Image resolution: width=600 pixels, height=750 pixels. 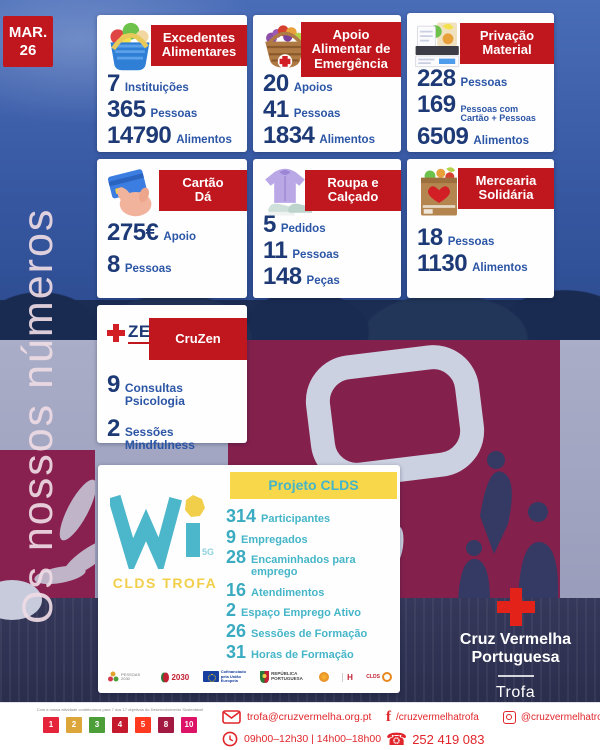 What do you see at coordinates (303, 566) in the screenshot?
I see `stat-label: Encaminhados para emprego` at bounding box center [303, 566].